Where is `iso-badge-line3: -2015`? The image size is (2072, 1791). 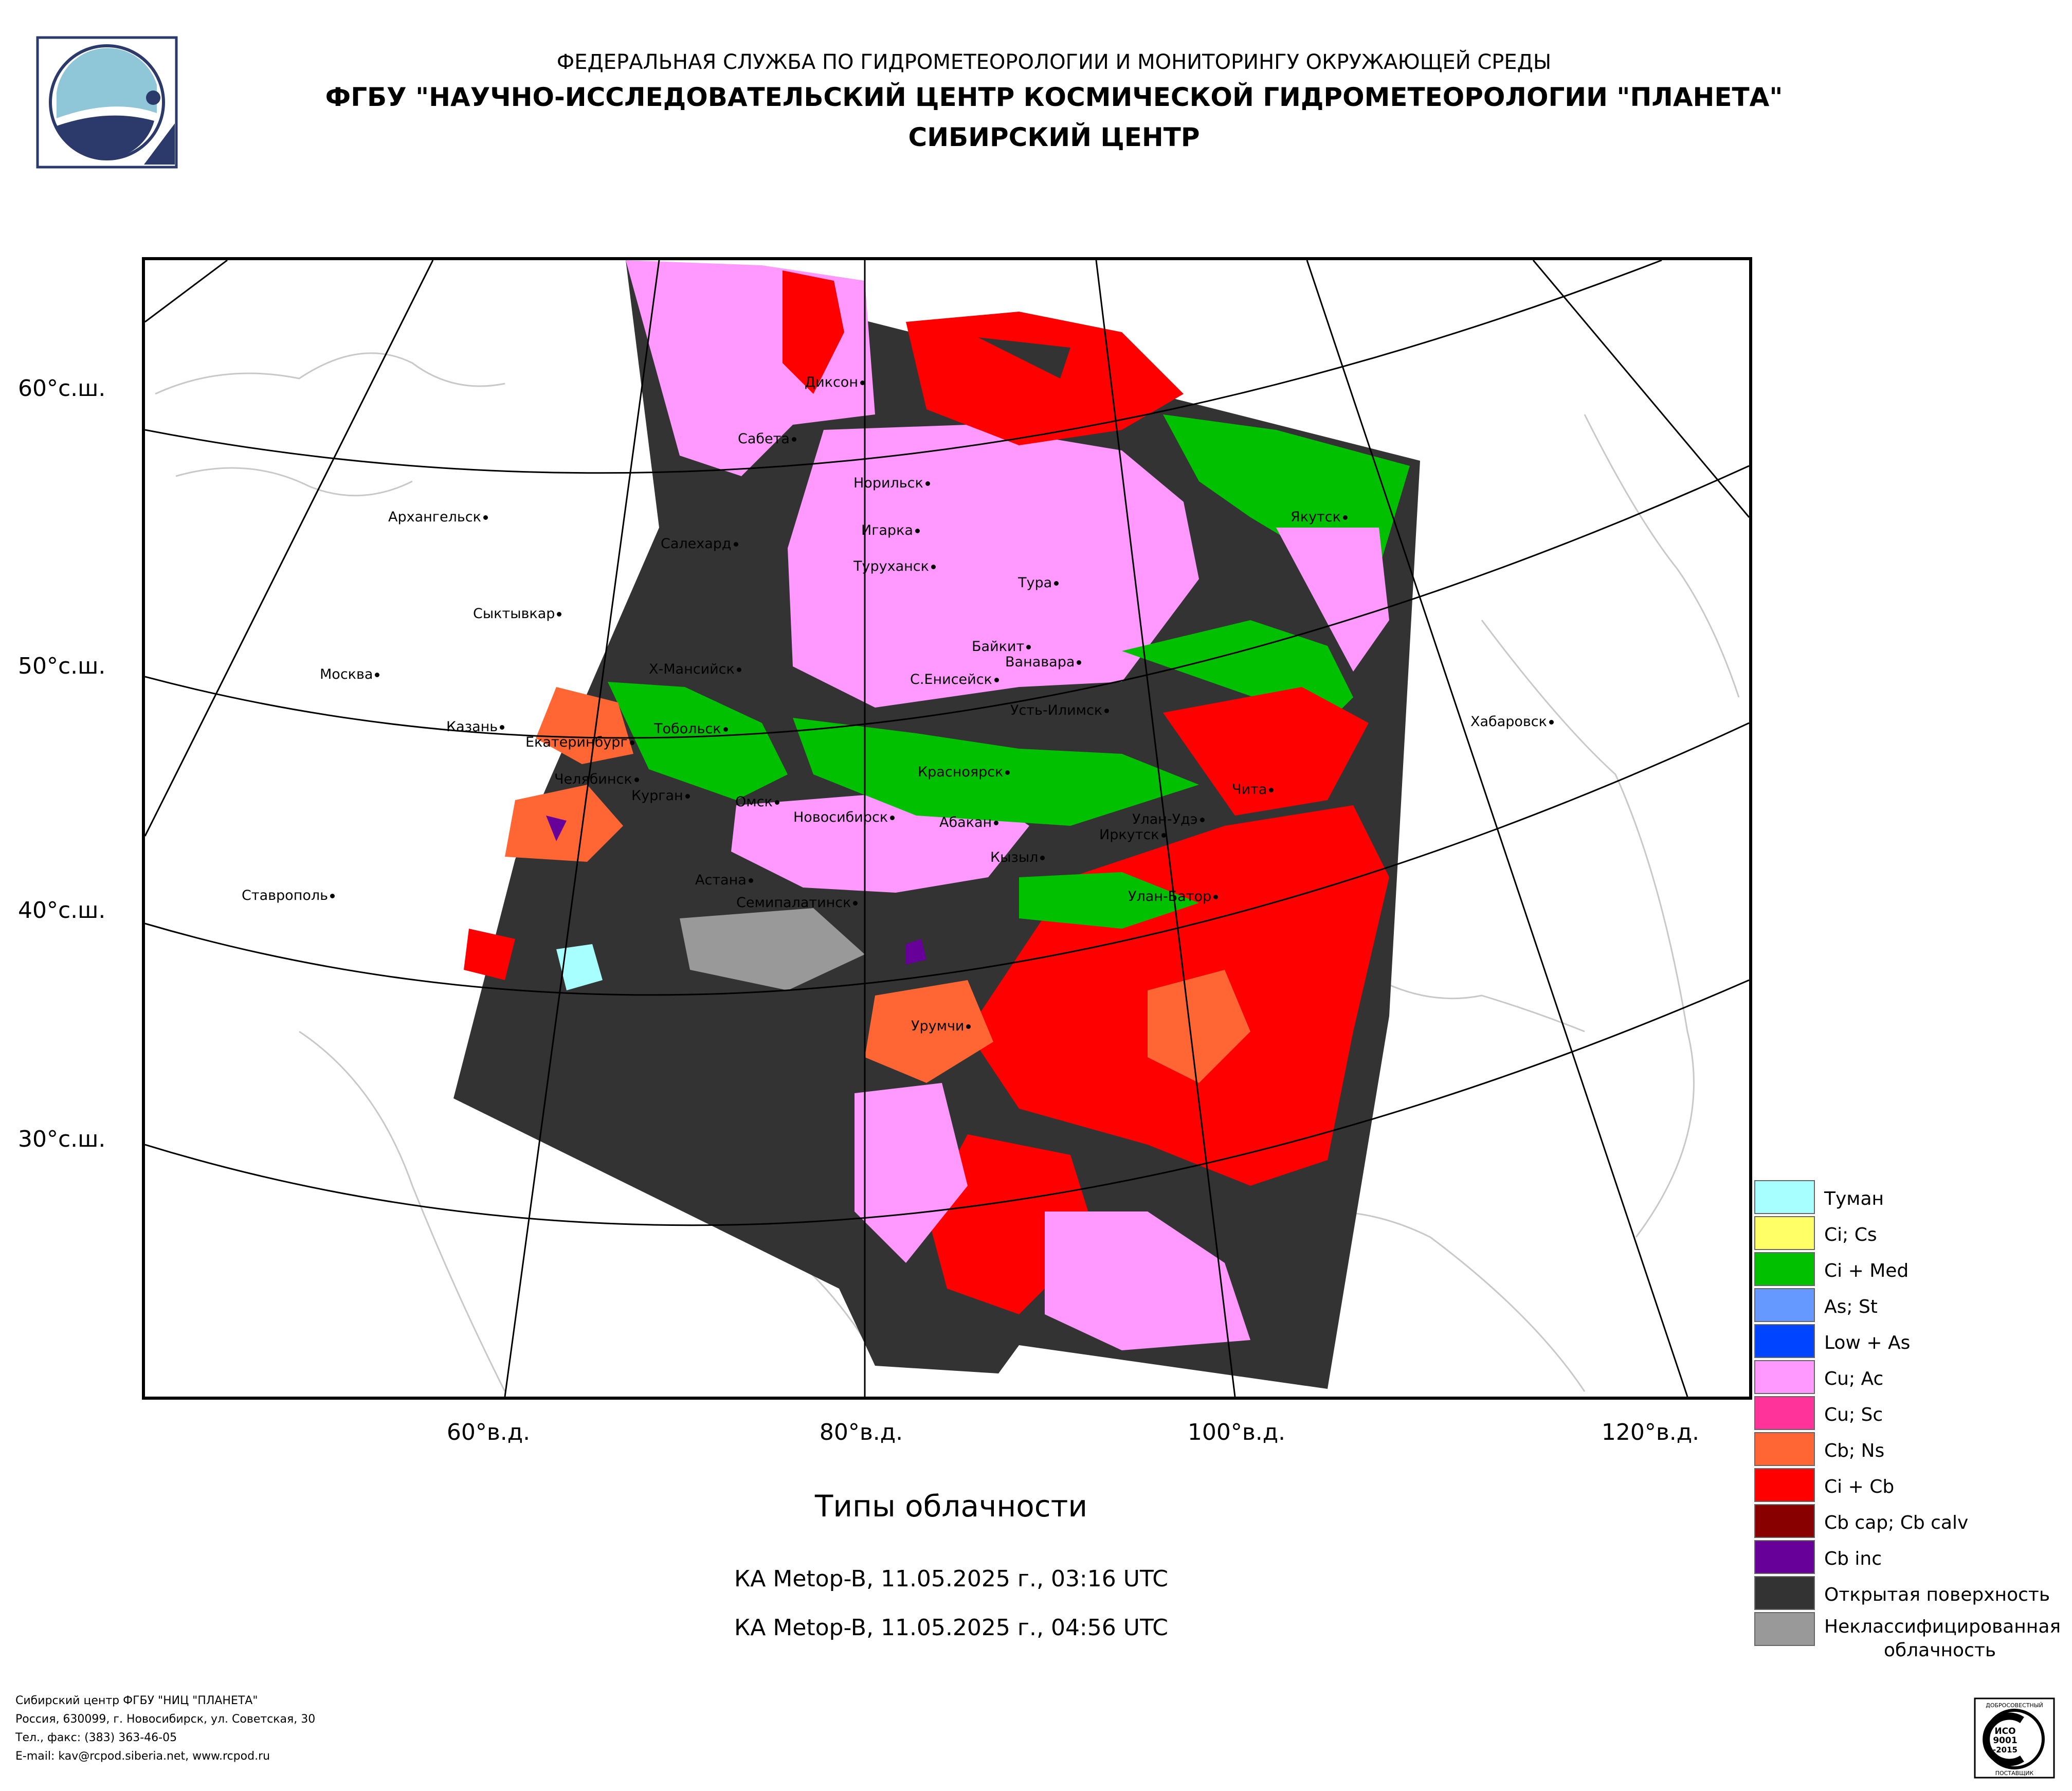
iso-badge-line3: -2015 is located at coordinates (2005, 1749).